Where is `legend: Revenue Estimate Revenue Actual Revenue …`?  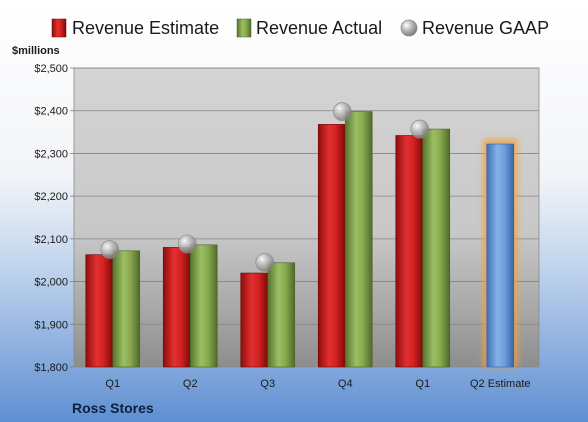
legend: Revenue Estimate Revenue Actual Revenue … is located at coordinates (300, 28).